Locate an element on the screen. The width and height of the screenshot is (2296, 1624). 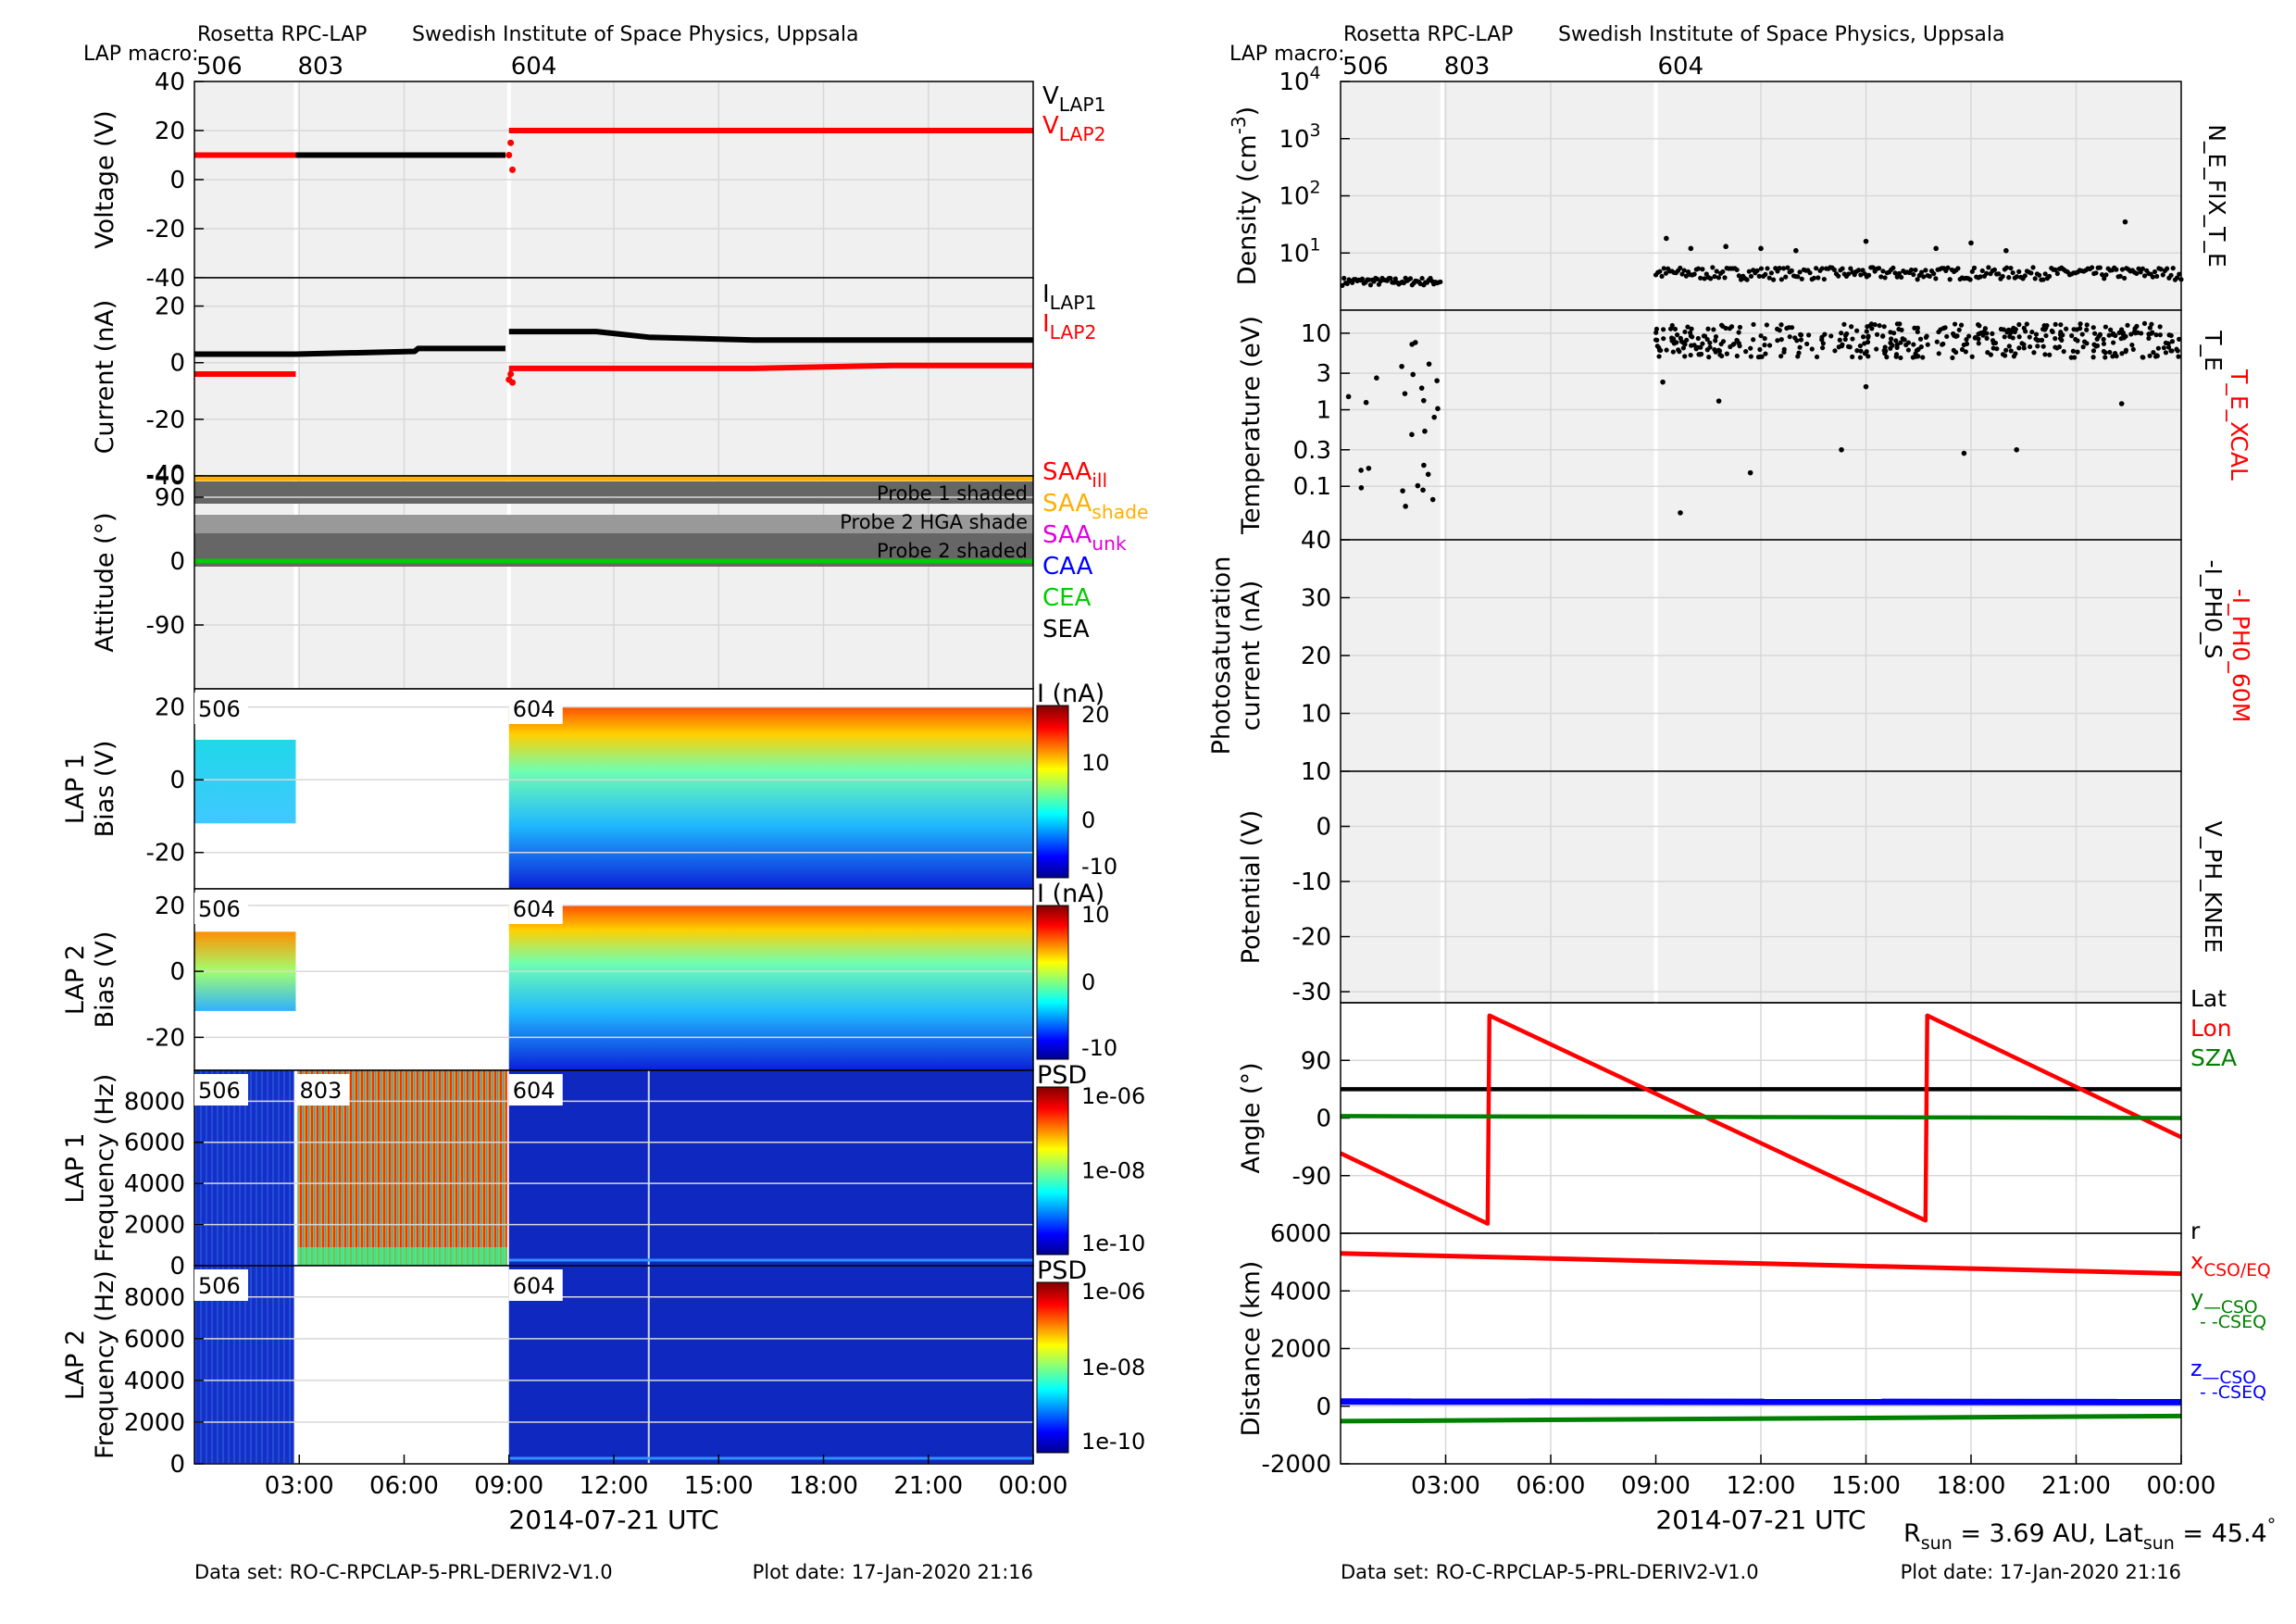
y-tick-label: 20 is located at coordinates (170, 906).